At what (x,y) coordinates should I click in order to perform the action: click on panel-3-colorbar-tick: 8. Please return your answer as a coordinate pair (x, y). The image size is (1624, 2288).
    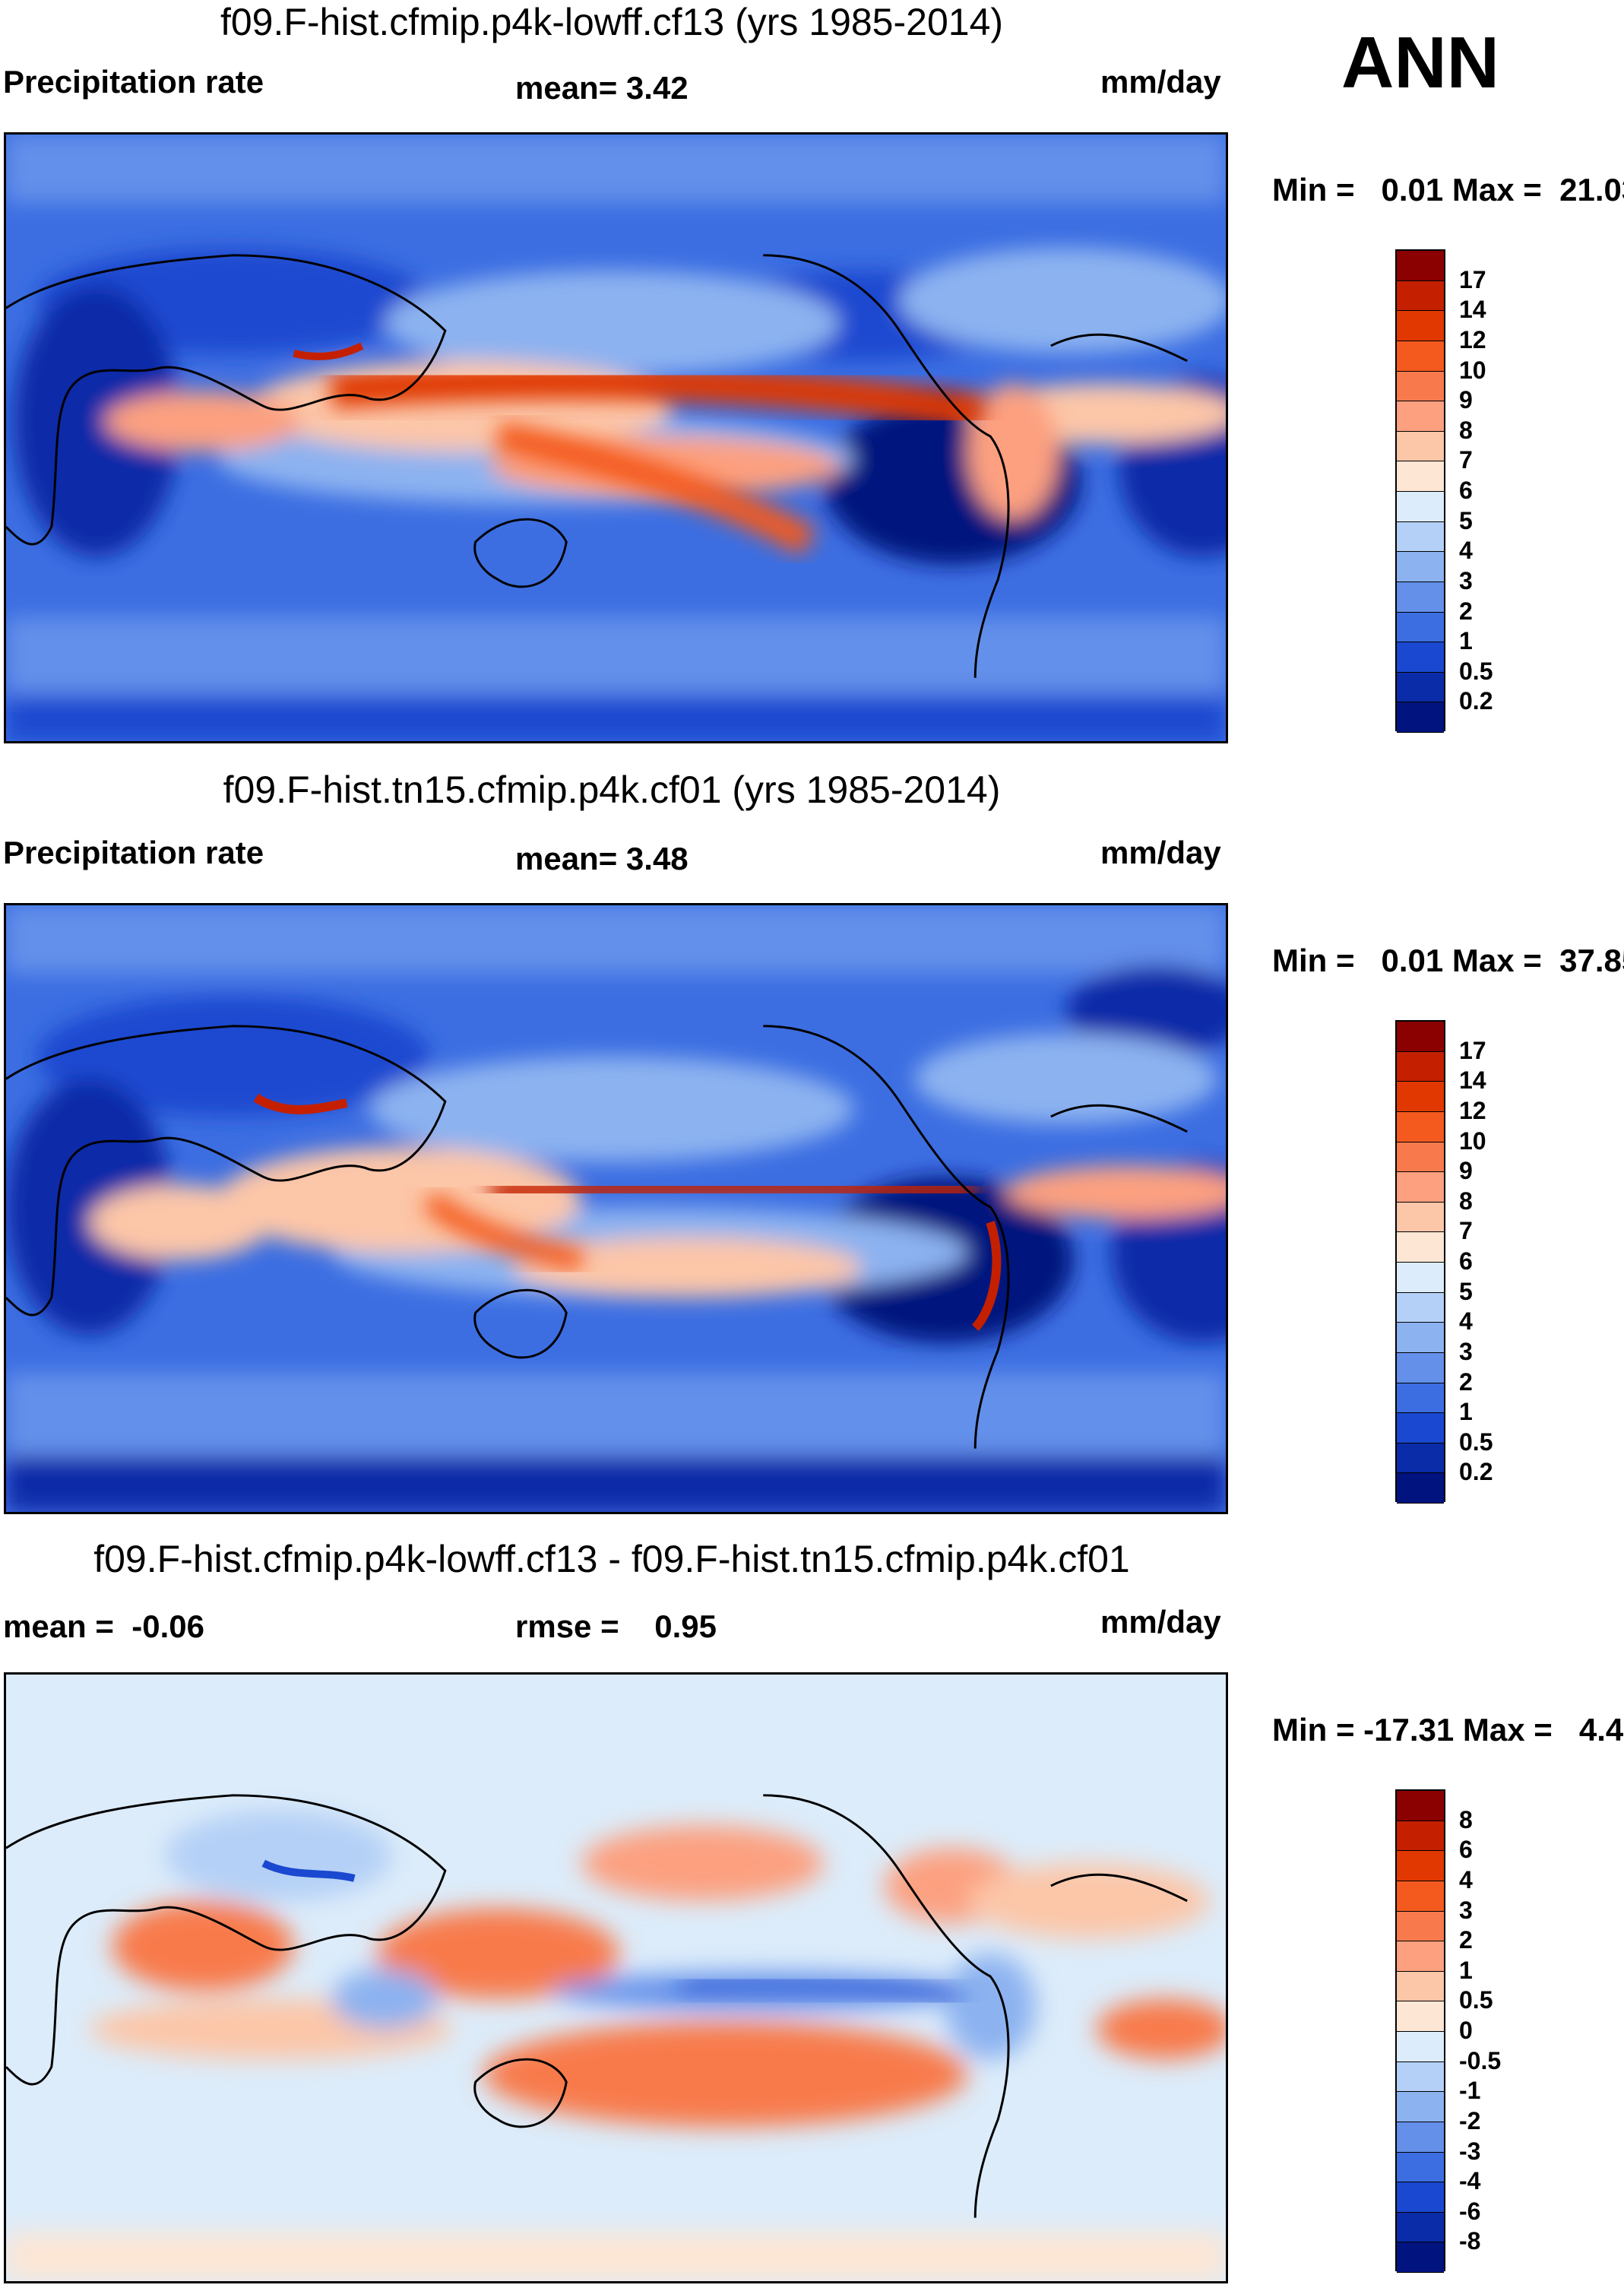
    Looking at the image, I should click on (1466, 1819).